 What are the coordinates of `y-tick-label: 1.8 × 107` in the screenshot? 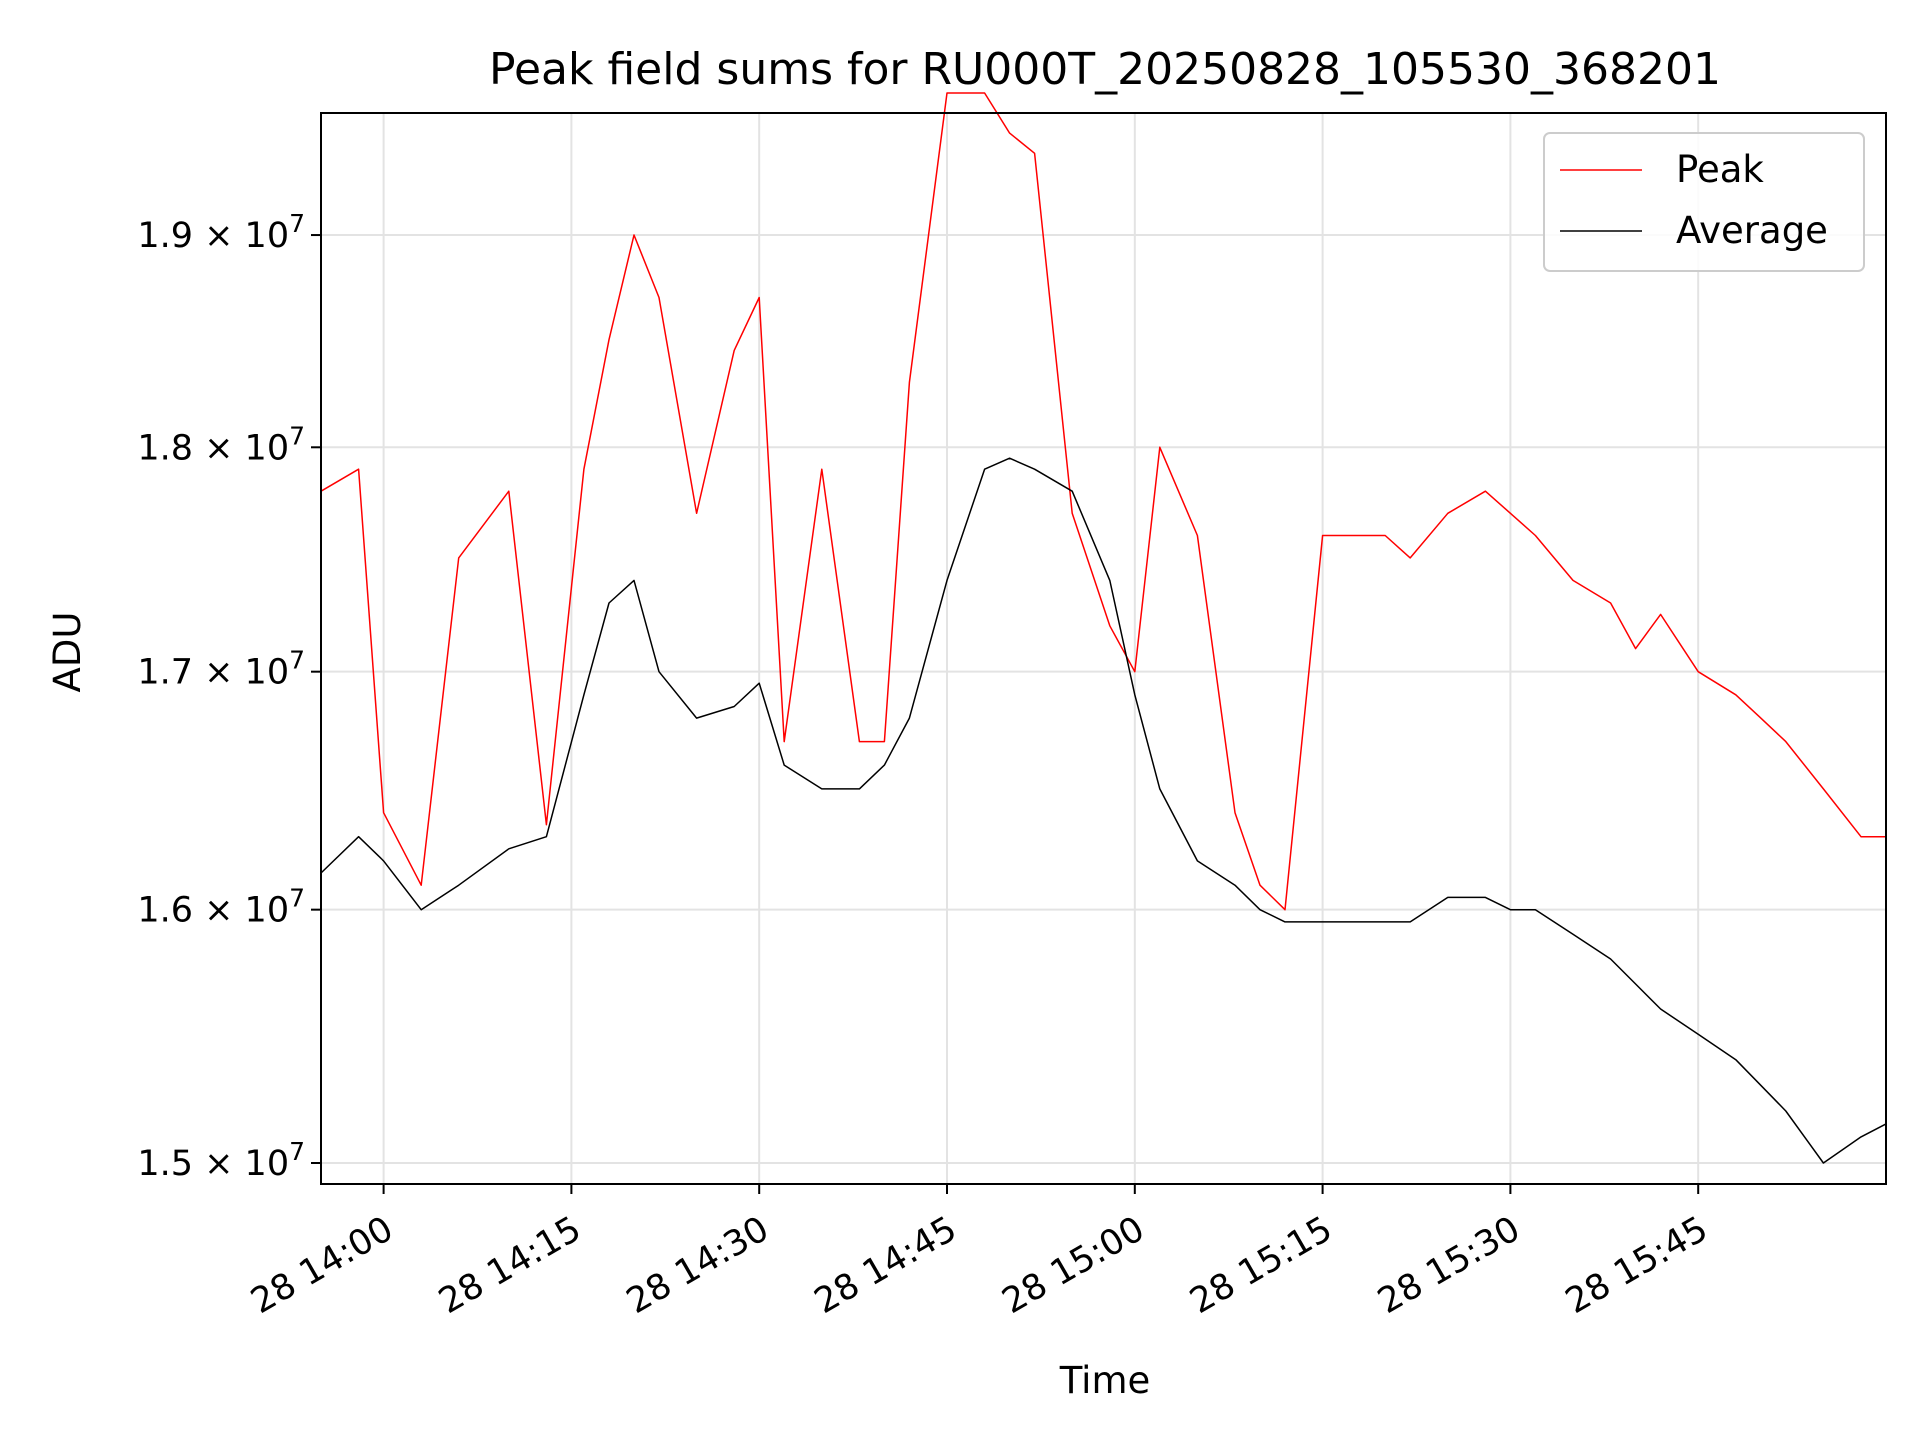 It's located at (221, 444).